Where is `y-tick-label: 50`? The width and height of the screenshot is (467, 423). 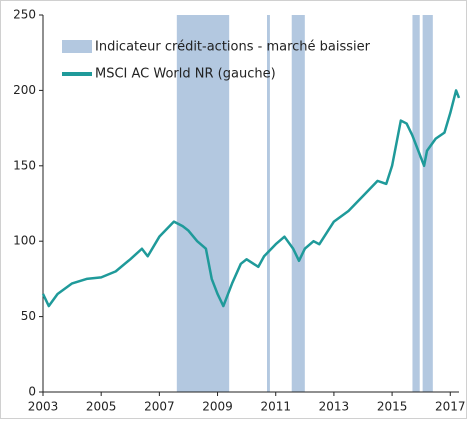 y-tick-label: 50 is located at coordinates (28, 316).